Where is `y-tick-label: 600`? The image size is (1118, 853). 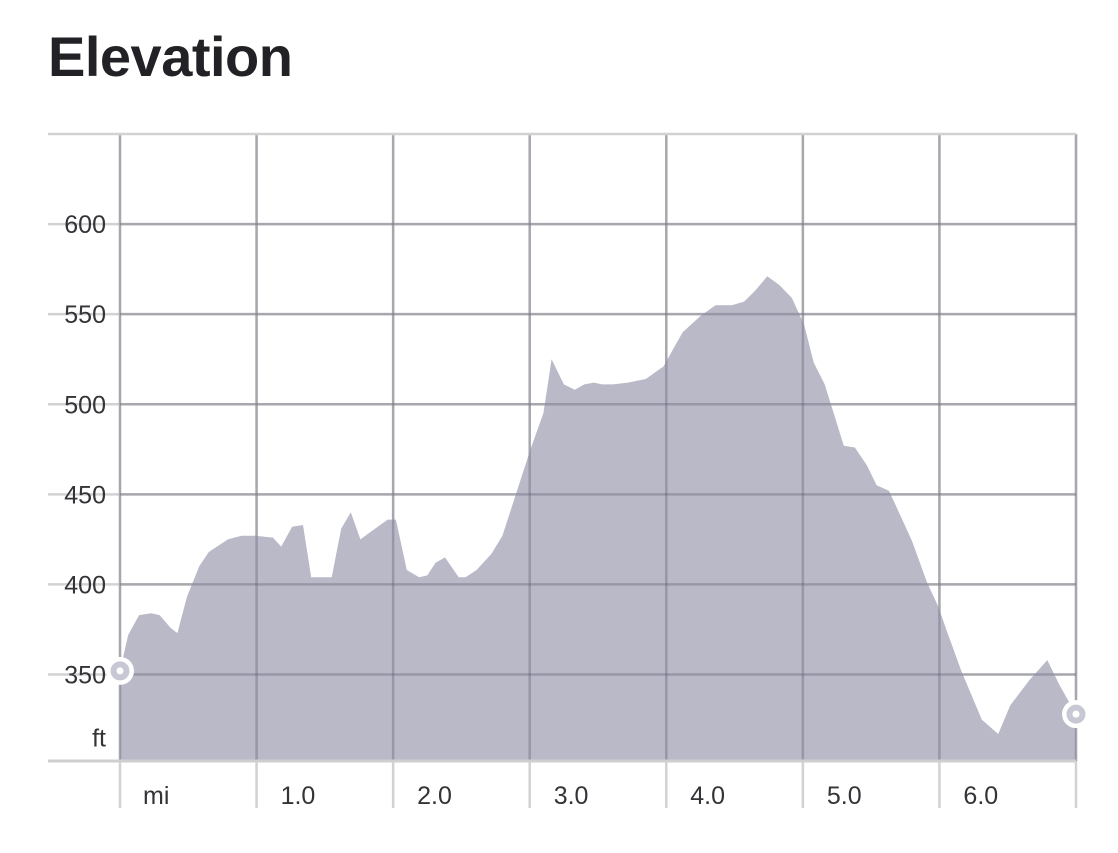 y-tick-label: 600 is located at coordinates (85, 225).